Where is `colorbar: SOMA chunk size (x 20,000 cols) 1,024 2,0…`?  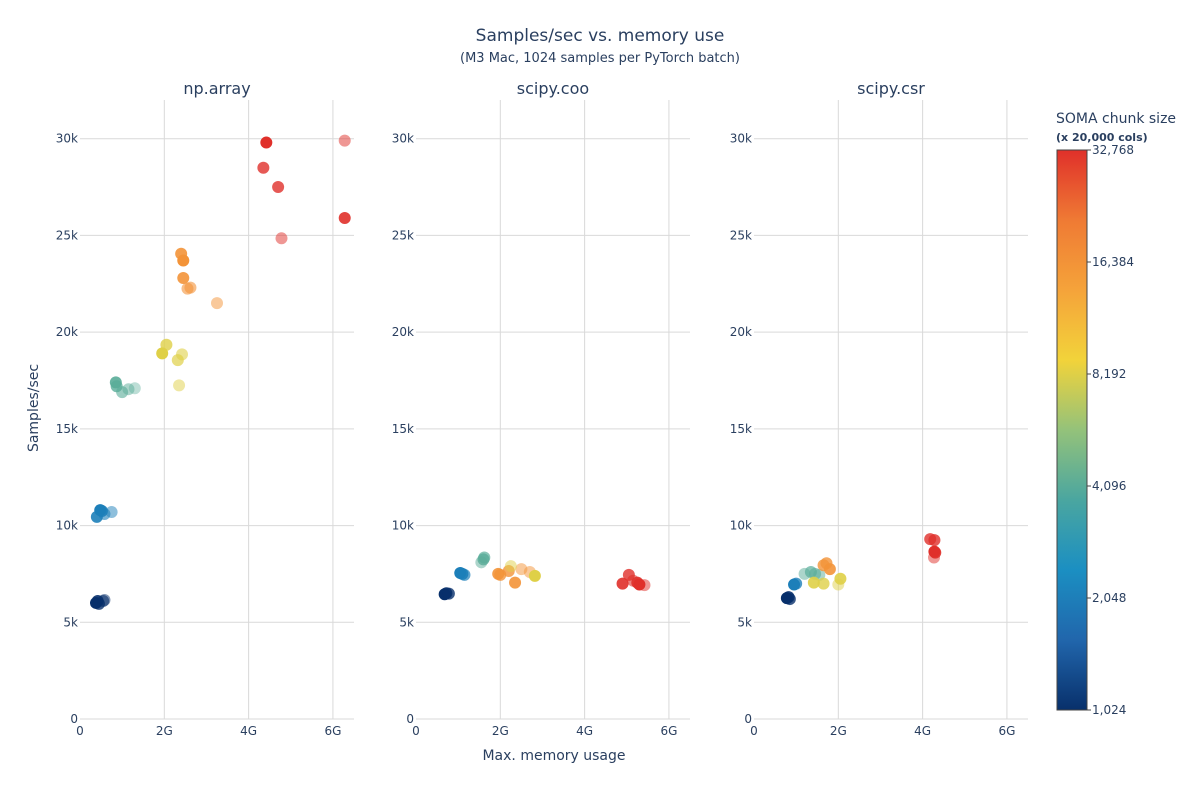
colorbar: SOMA chunk size (x 20,000 cols) 1,024 2,0… is located at coordinates (1116, 414).